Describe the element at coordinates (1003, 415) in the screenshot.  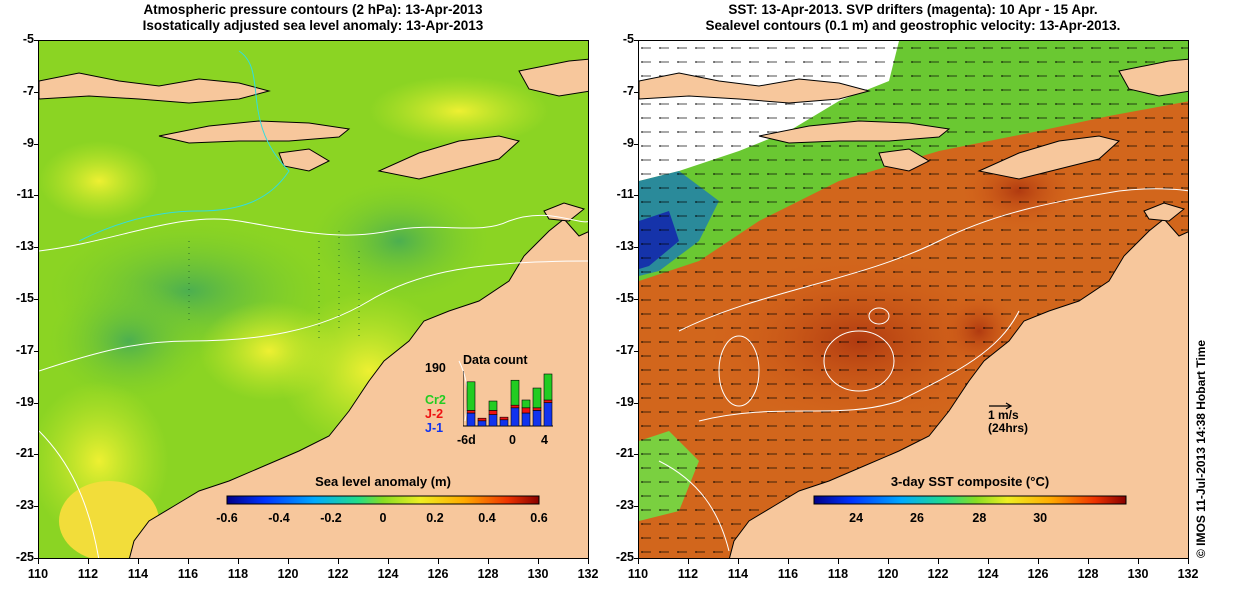
I see `velocity-scale-label: 1 m/s` at that location.